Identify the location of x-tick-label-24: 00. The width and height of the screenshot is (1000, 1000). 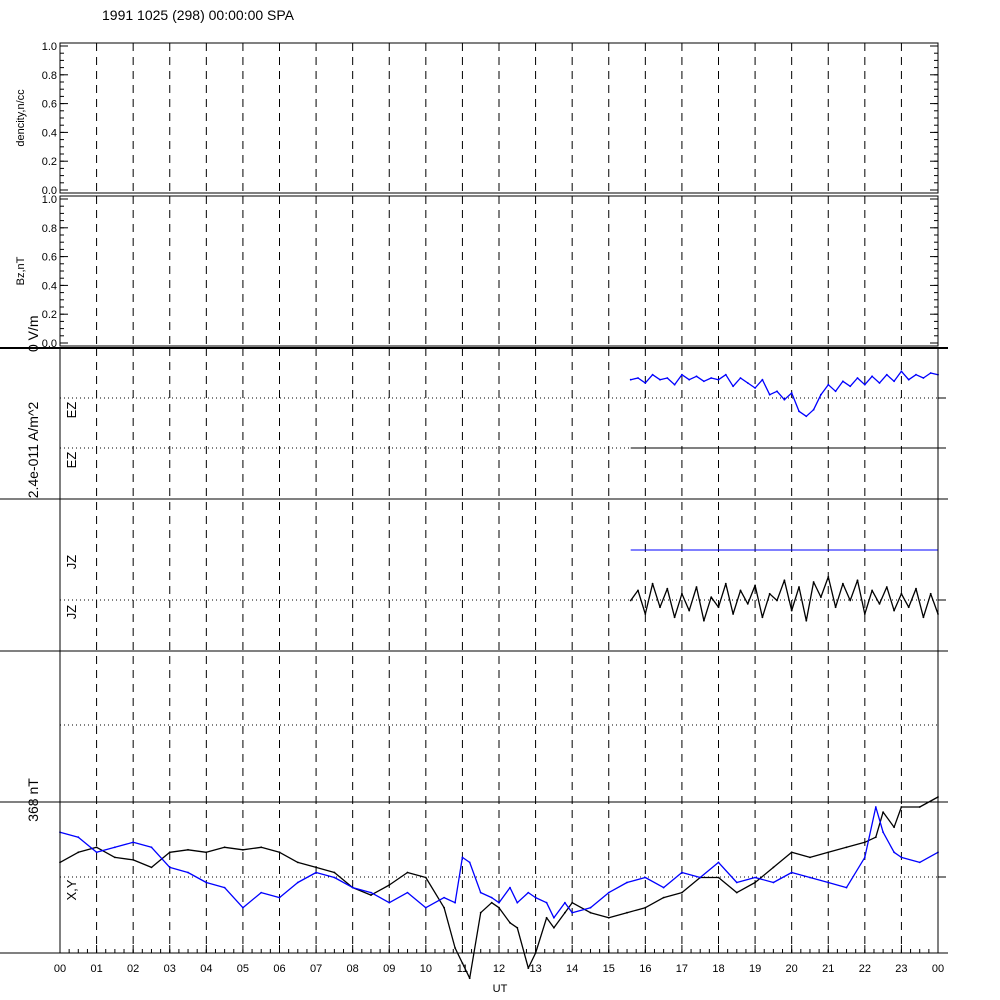
(938, 969).